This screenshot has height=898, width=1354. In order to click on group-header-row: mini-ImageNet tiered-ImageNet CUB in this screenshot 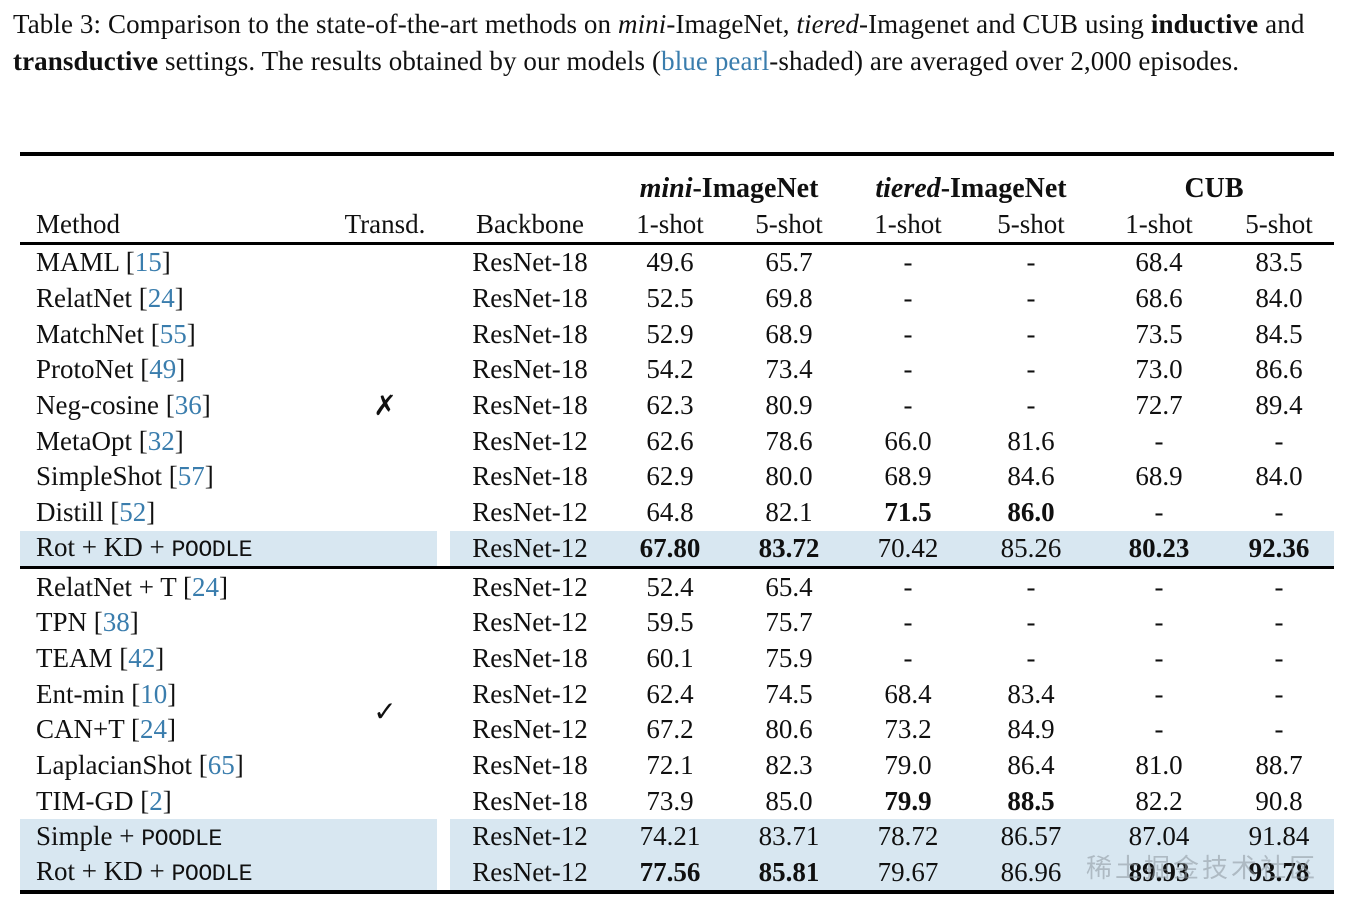, I will do `click(677, 180)`.